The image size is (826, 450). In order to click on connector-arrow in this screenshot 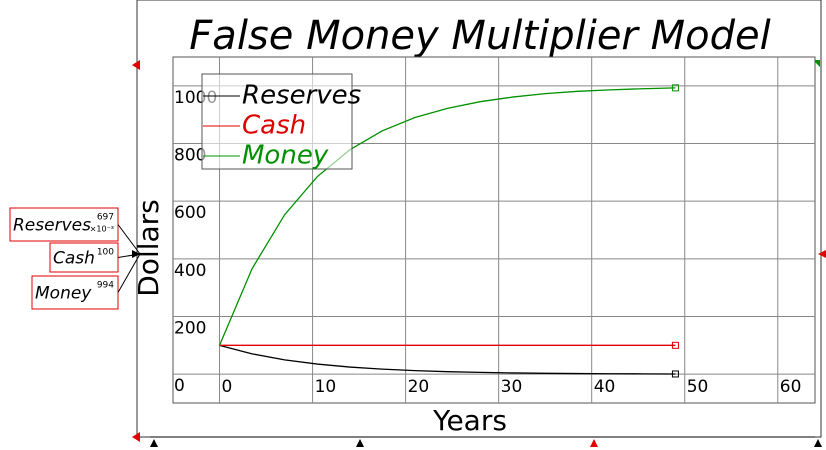, I will do `click(136, 254)`.